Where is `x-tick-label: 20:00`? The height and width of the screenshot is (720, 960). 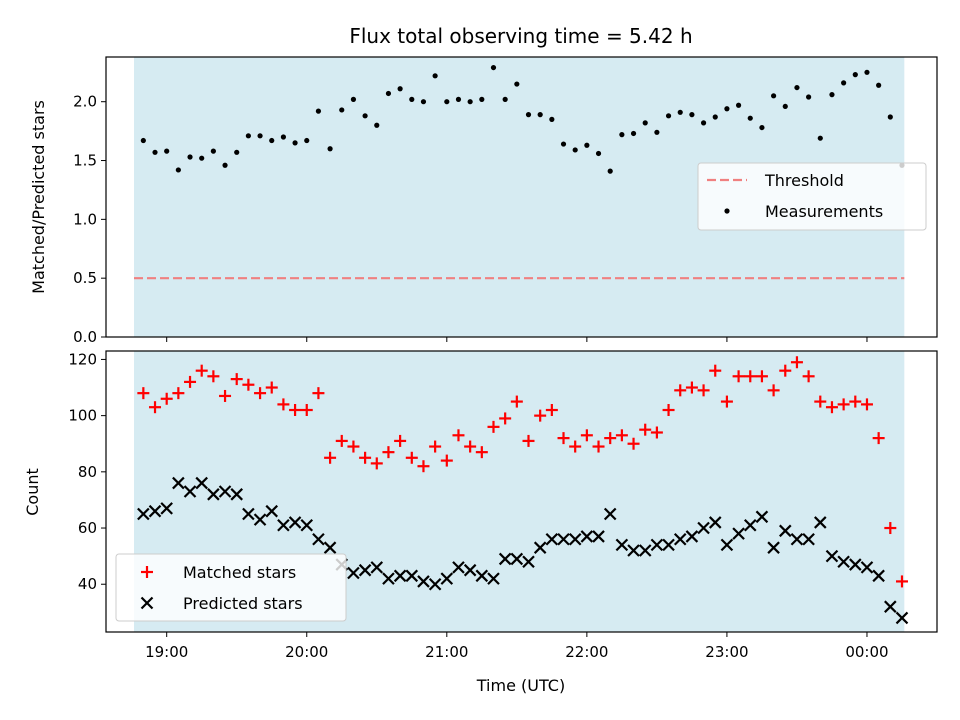
x-tick-label: 20:00 is located at coordinates (306, 652).